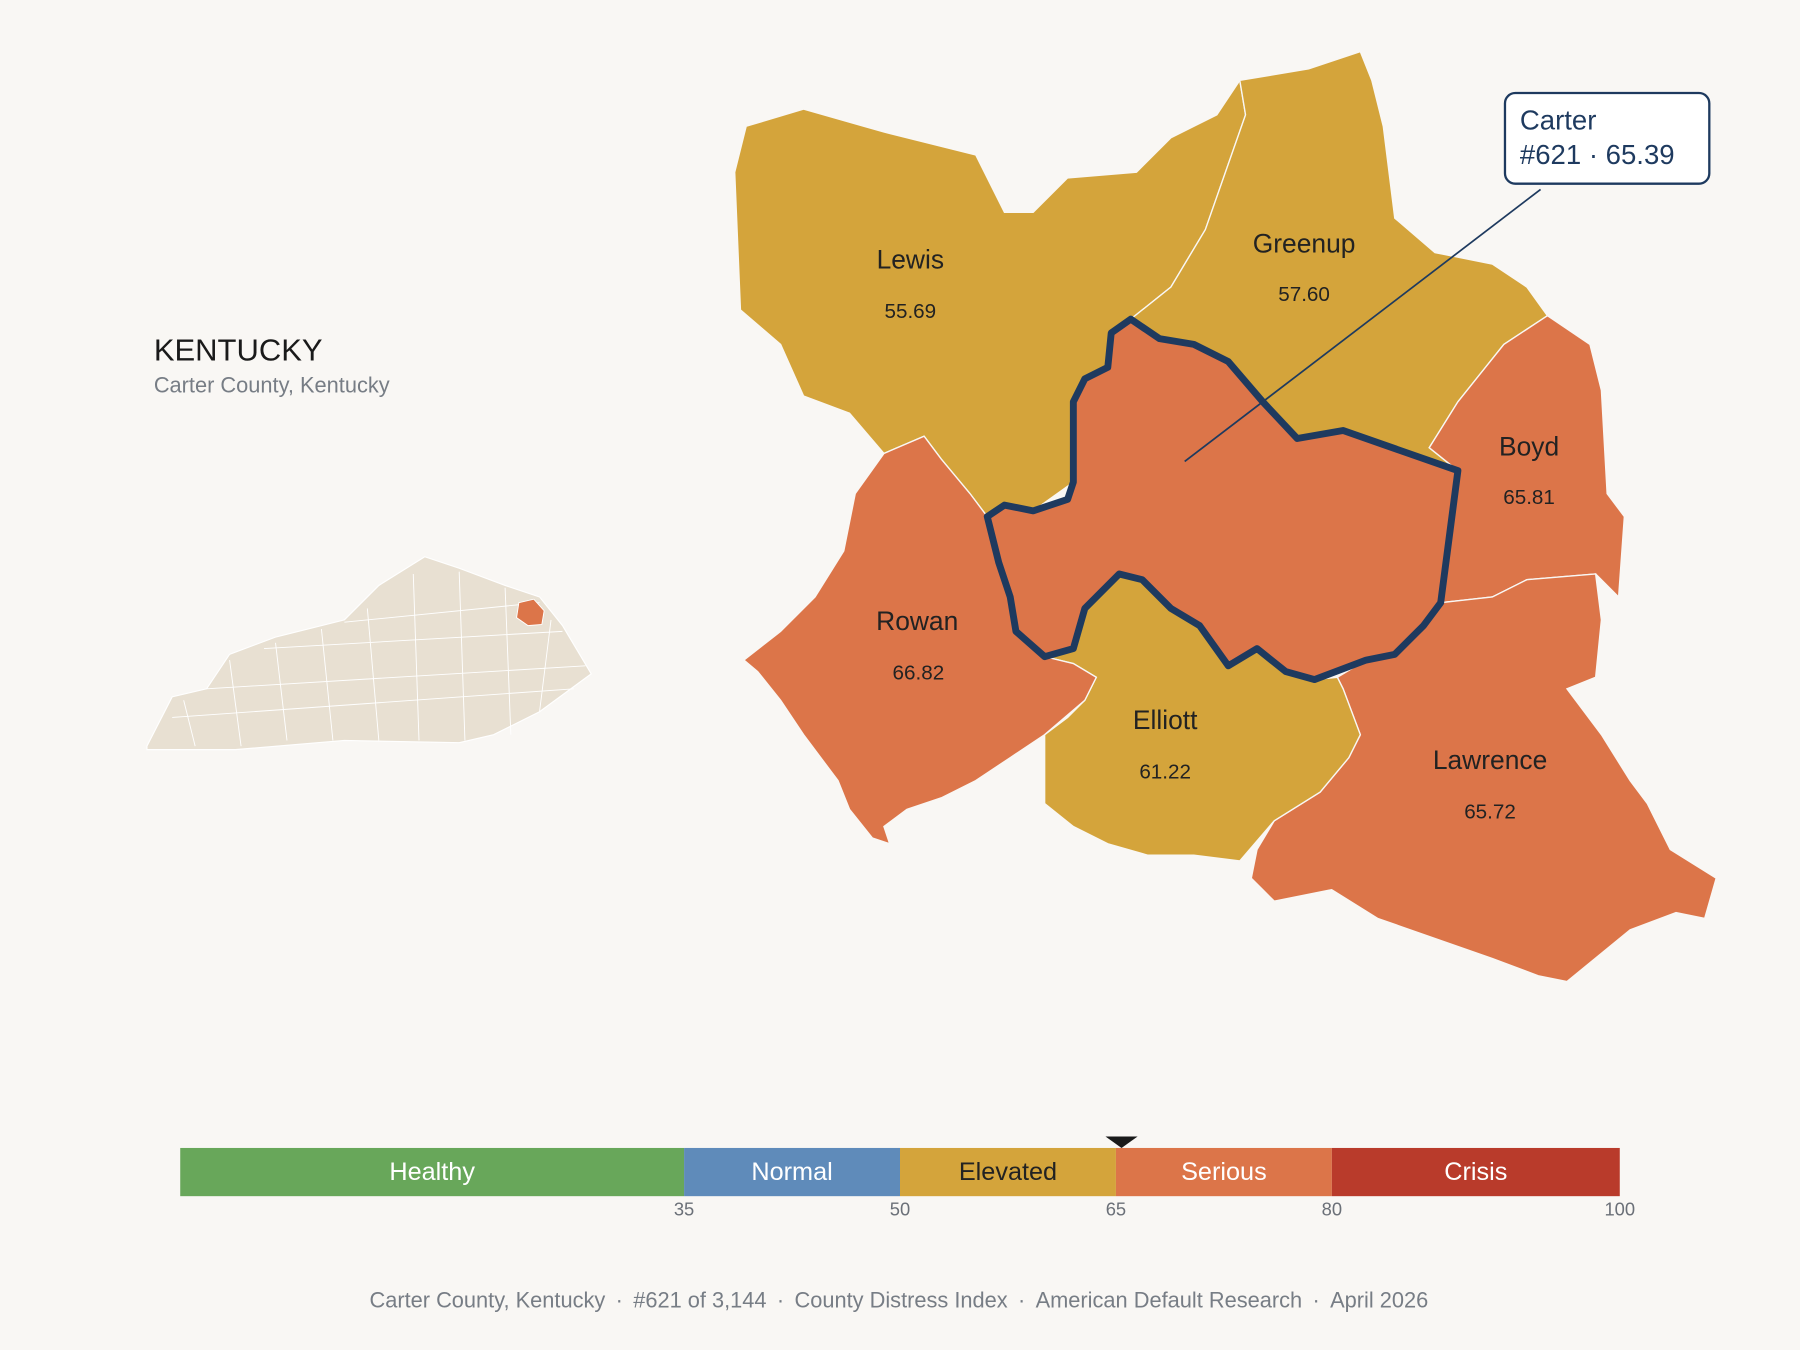 This screenshot has width=1800, height=1350. I want to click on footer-item: County Distress Index, so click(900, 1300).